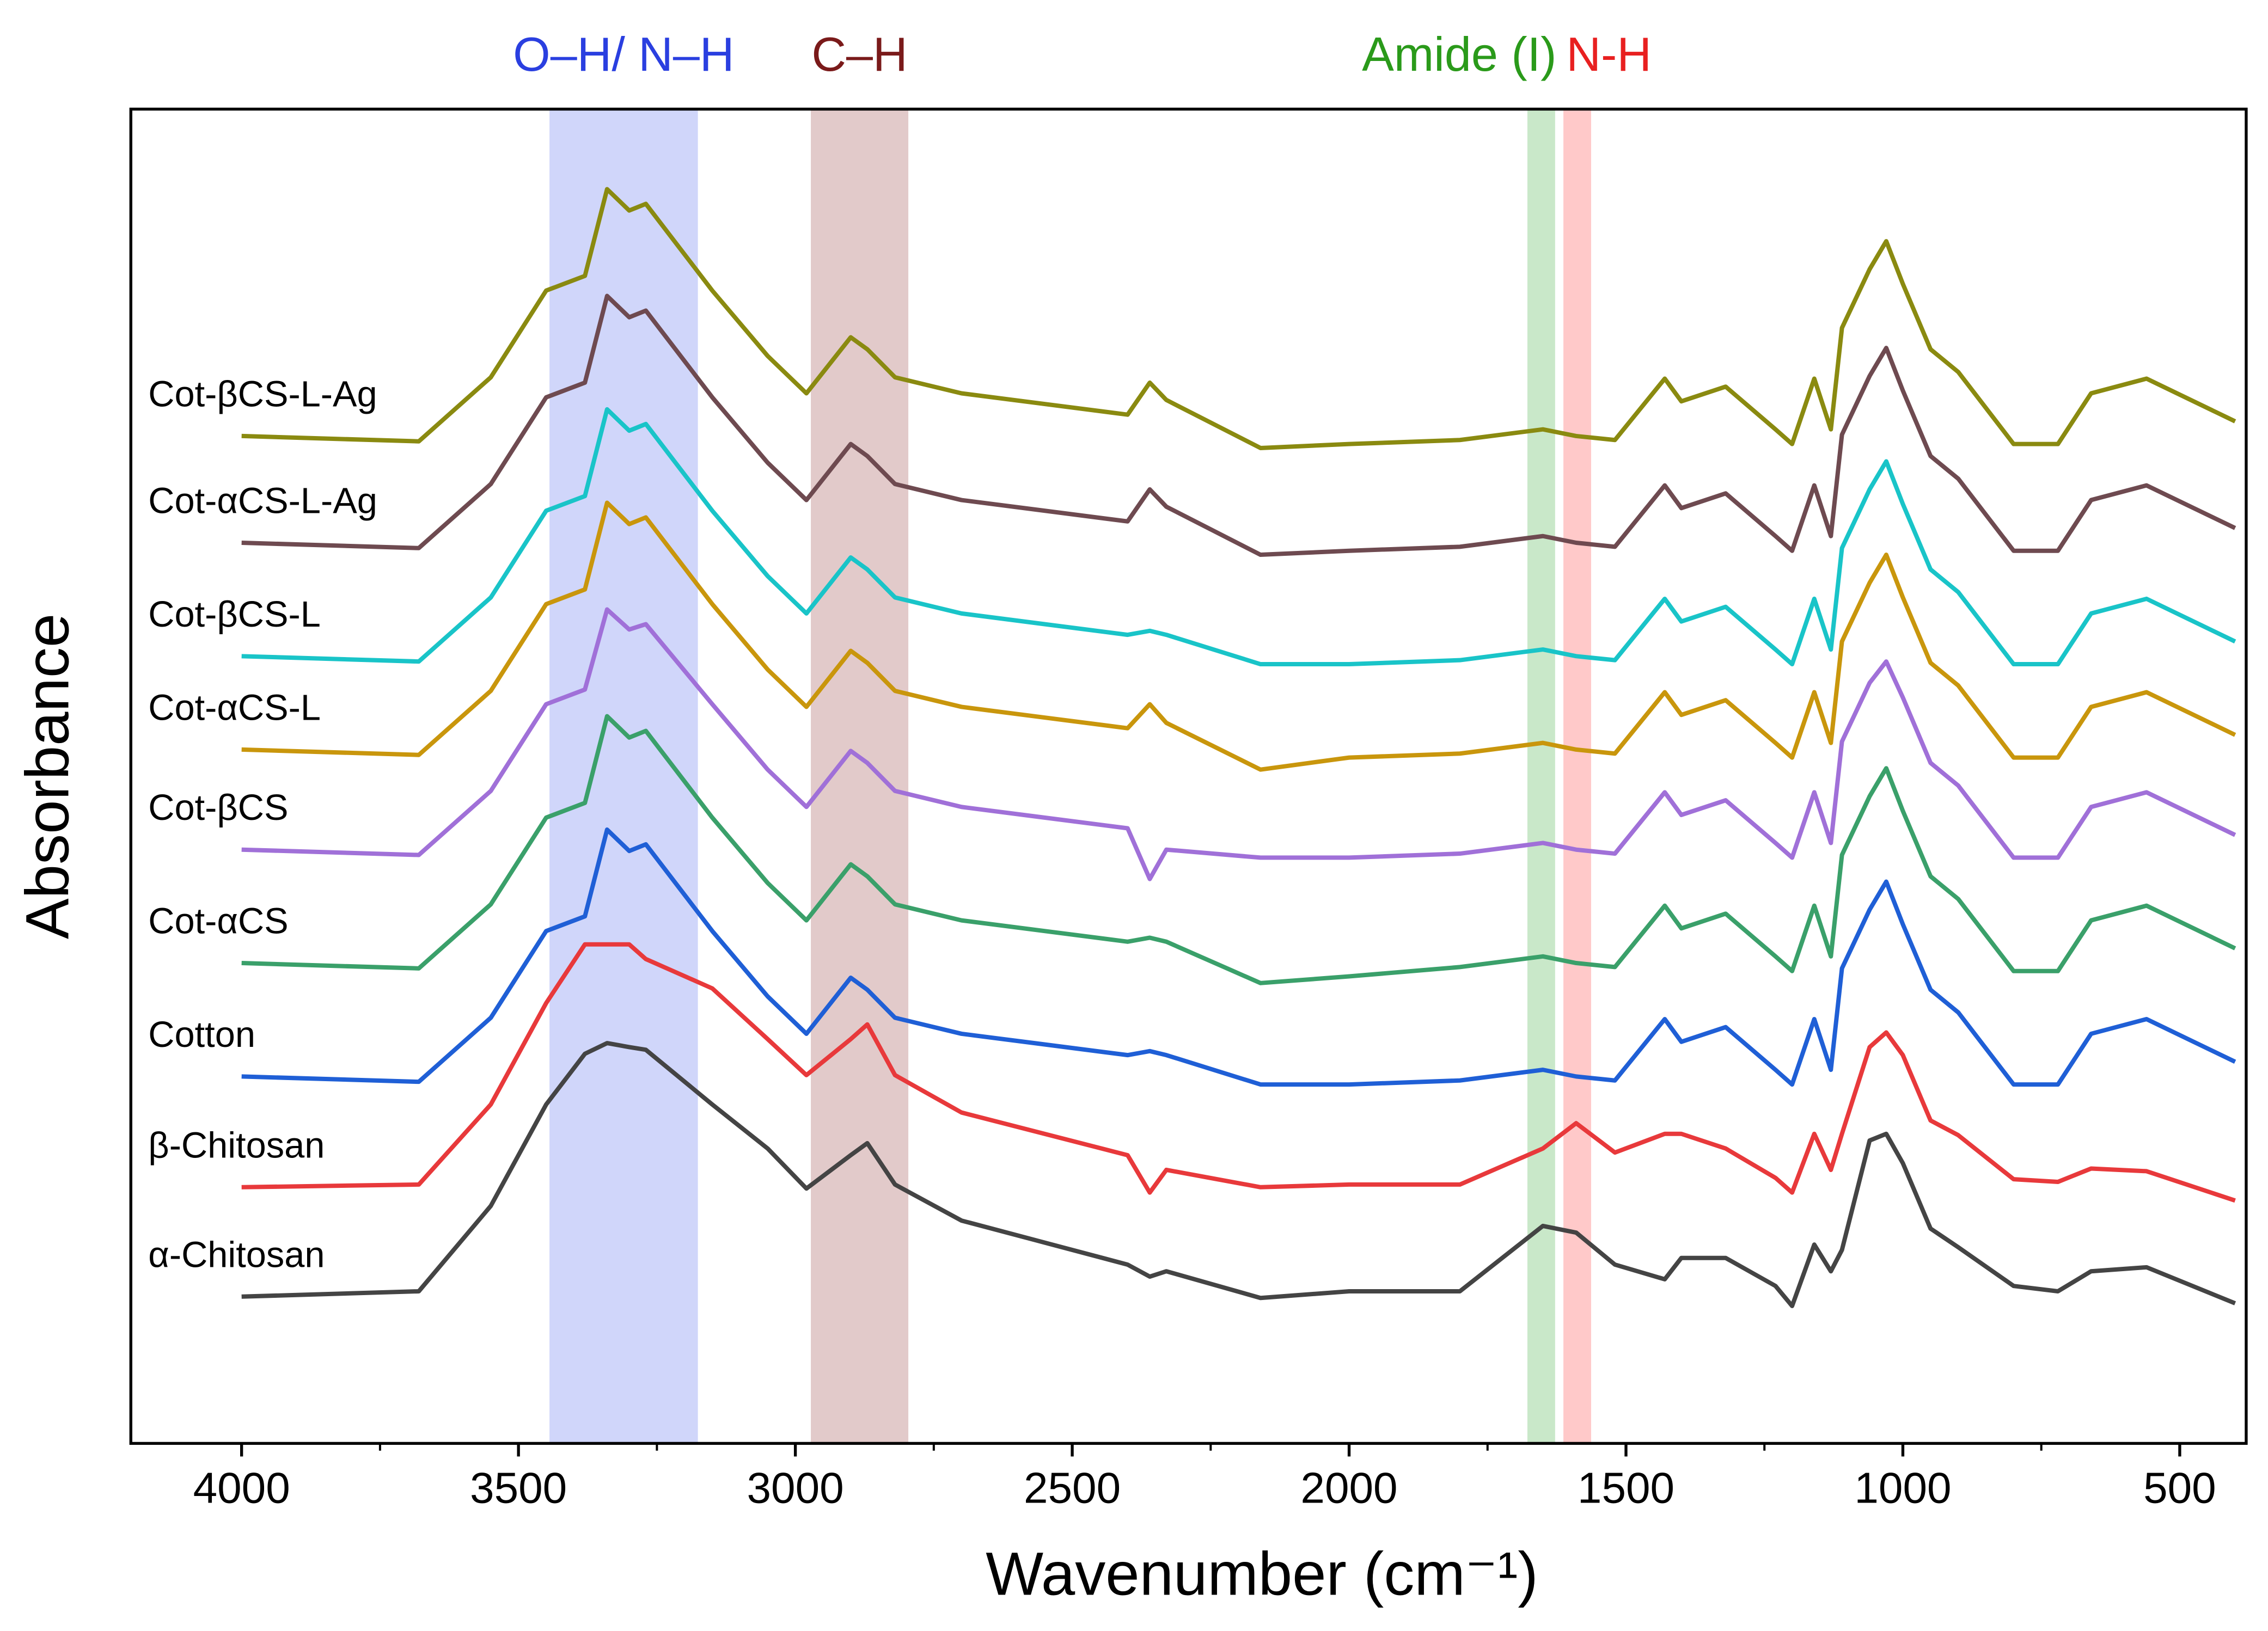 The height and width of the screenshot is (1631, 2268). Describe the element at coordinates (1626, 1487) in the screenshot. I see `x-tick-label: 1500` at that location.